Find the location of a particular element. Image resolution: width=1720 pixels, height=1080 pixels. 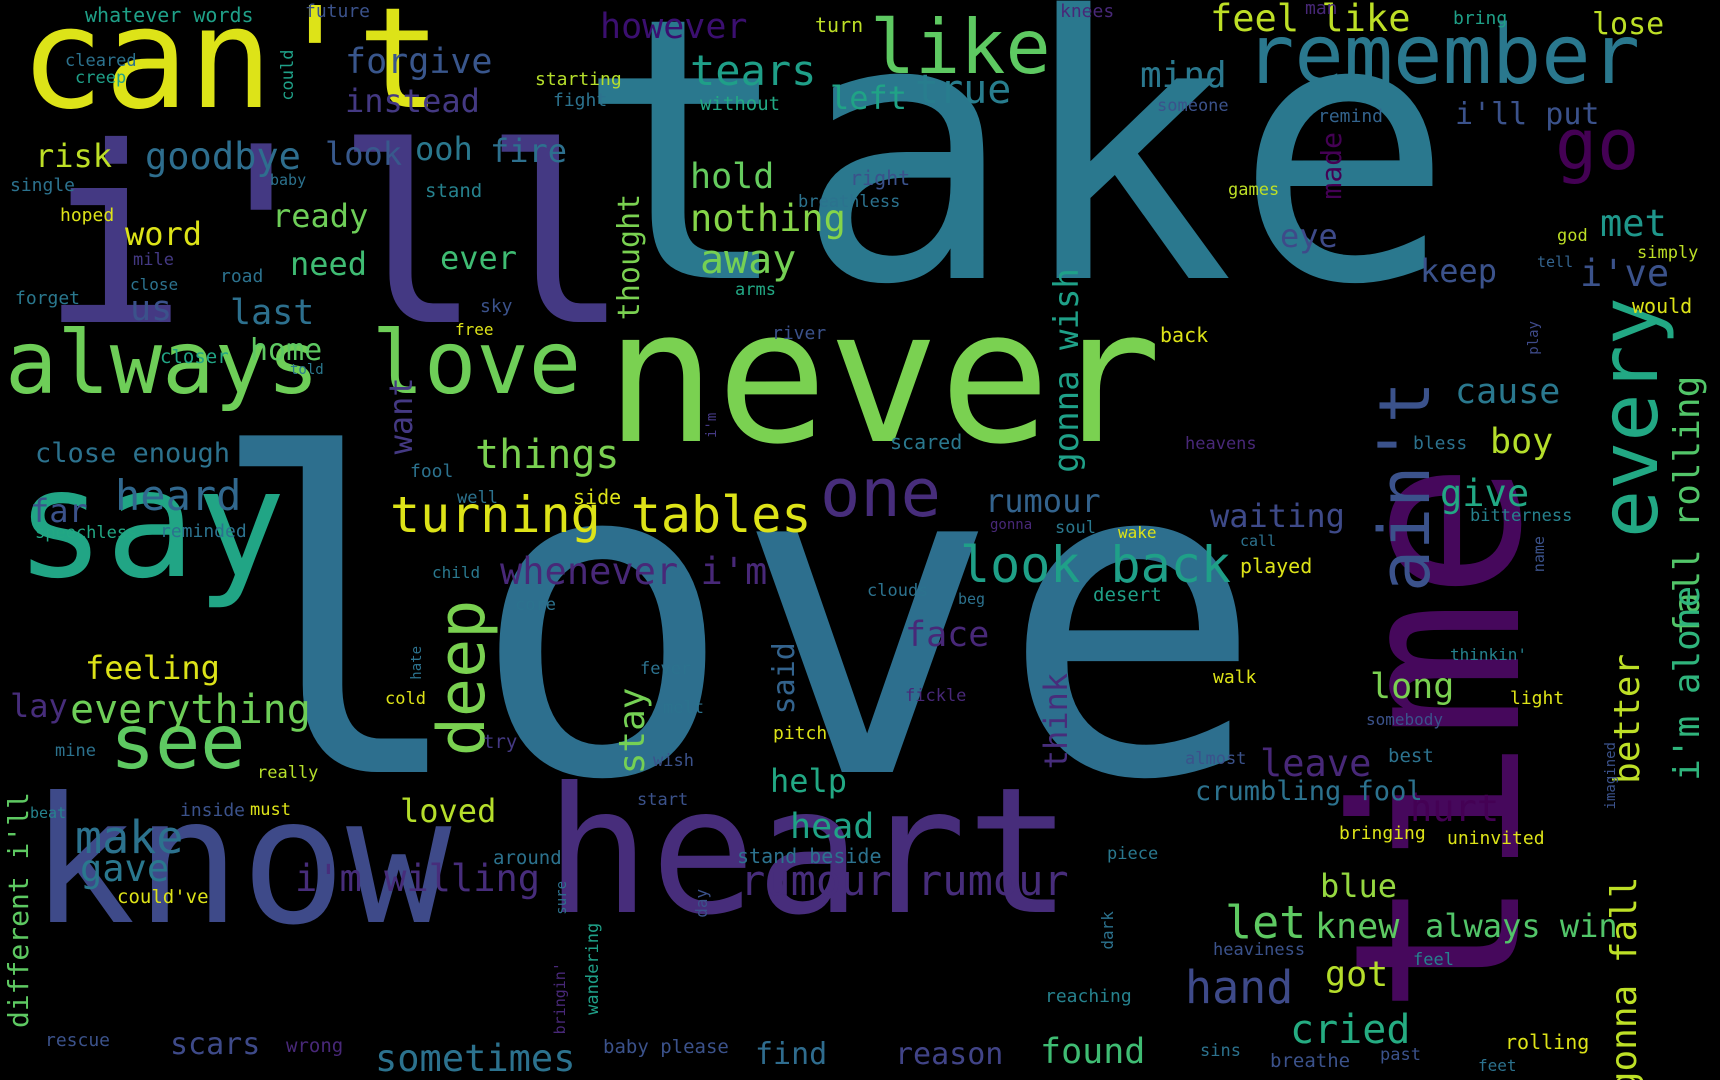

word-think: think is located at coordinates (1056, 721).